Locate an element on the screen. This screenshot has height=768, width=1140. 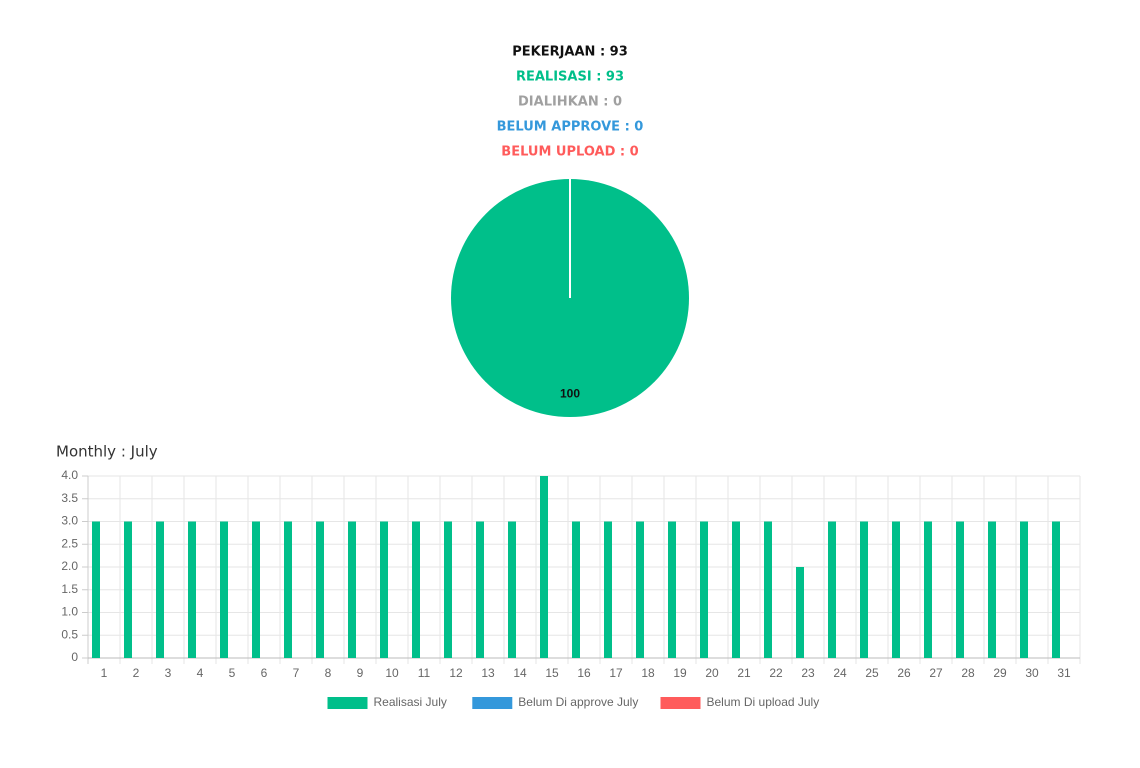
x-tick-label: 2 is located at coordinates (136, 673).